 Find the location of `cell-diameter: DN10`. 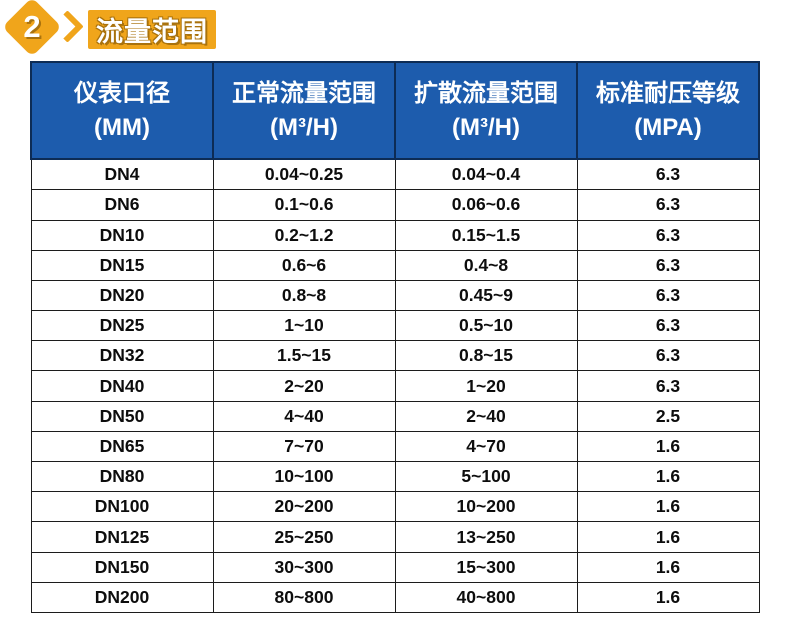

cell-diameter: DN10 is located at coordinates (122, 235).